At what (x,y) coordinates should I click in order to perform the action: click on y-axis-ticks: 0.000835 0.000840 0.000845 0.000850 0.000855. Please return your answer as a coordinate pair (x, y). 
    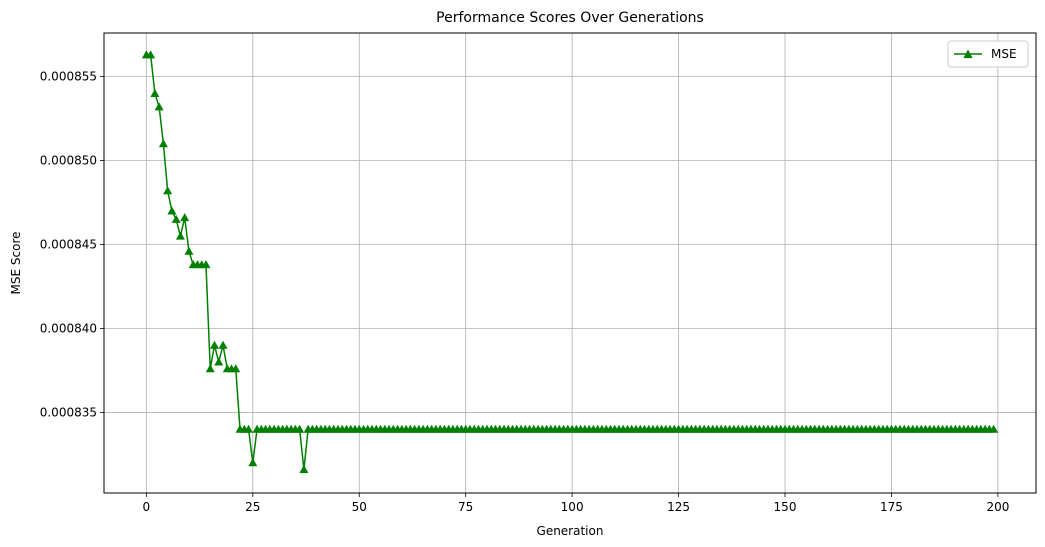
    Looking at the image, I should click on (72, 244).